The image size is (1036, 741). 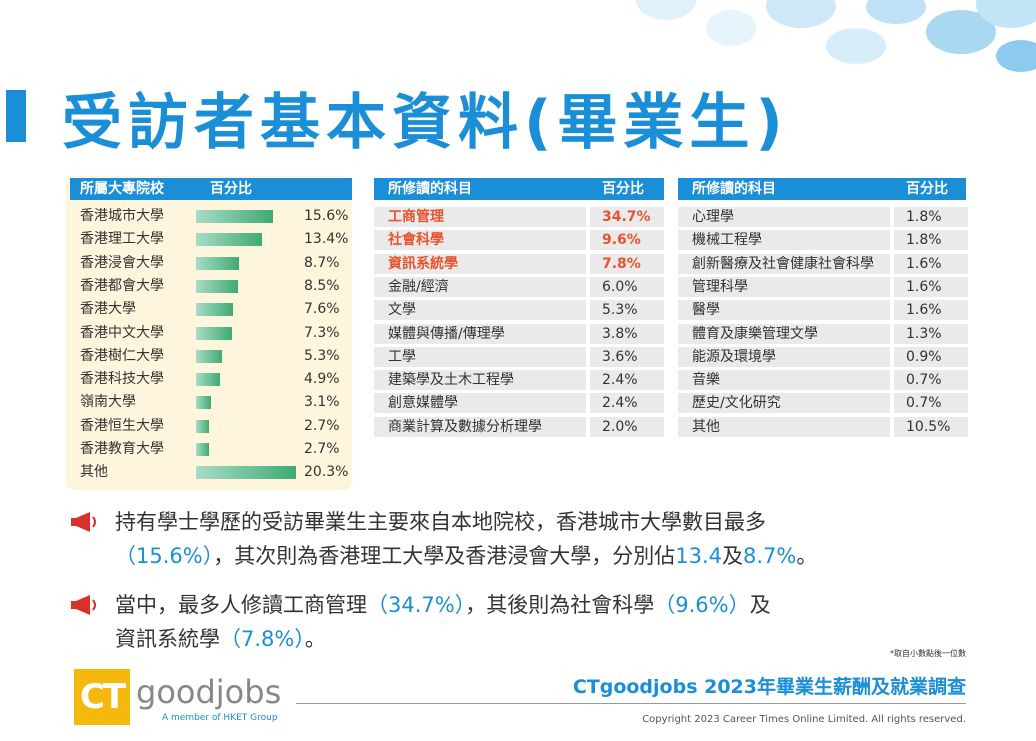 What do you see at coordinates (322, 355) in the screenshot?
I see `school-pct: 5.3%` at bounding box center [322, 355].